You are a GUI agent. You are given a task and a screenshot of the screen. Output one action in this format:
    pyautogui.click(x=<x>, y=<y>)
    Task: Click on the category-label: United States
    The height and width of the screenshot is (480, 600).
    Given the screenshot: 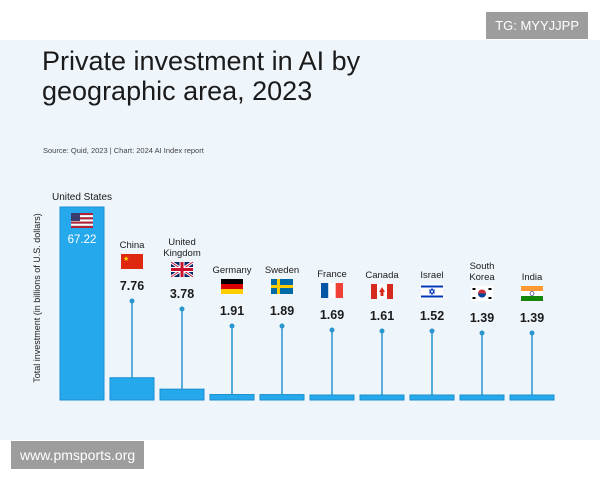 What is the action you would take?
    pyautogui.click(x=82, y=197)
    